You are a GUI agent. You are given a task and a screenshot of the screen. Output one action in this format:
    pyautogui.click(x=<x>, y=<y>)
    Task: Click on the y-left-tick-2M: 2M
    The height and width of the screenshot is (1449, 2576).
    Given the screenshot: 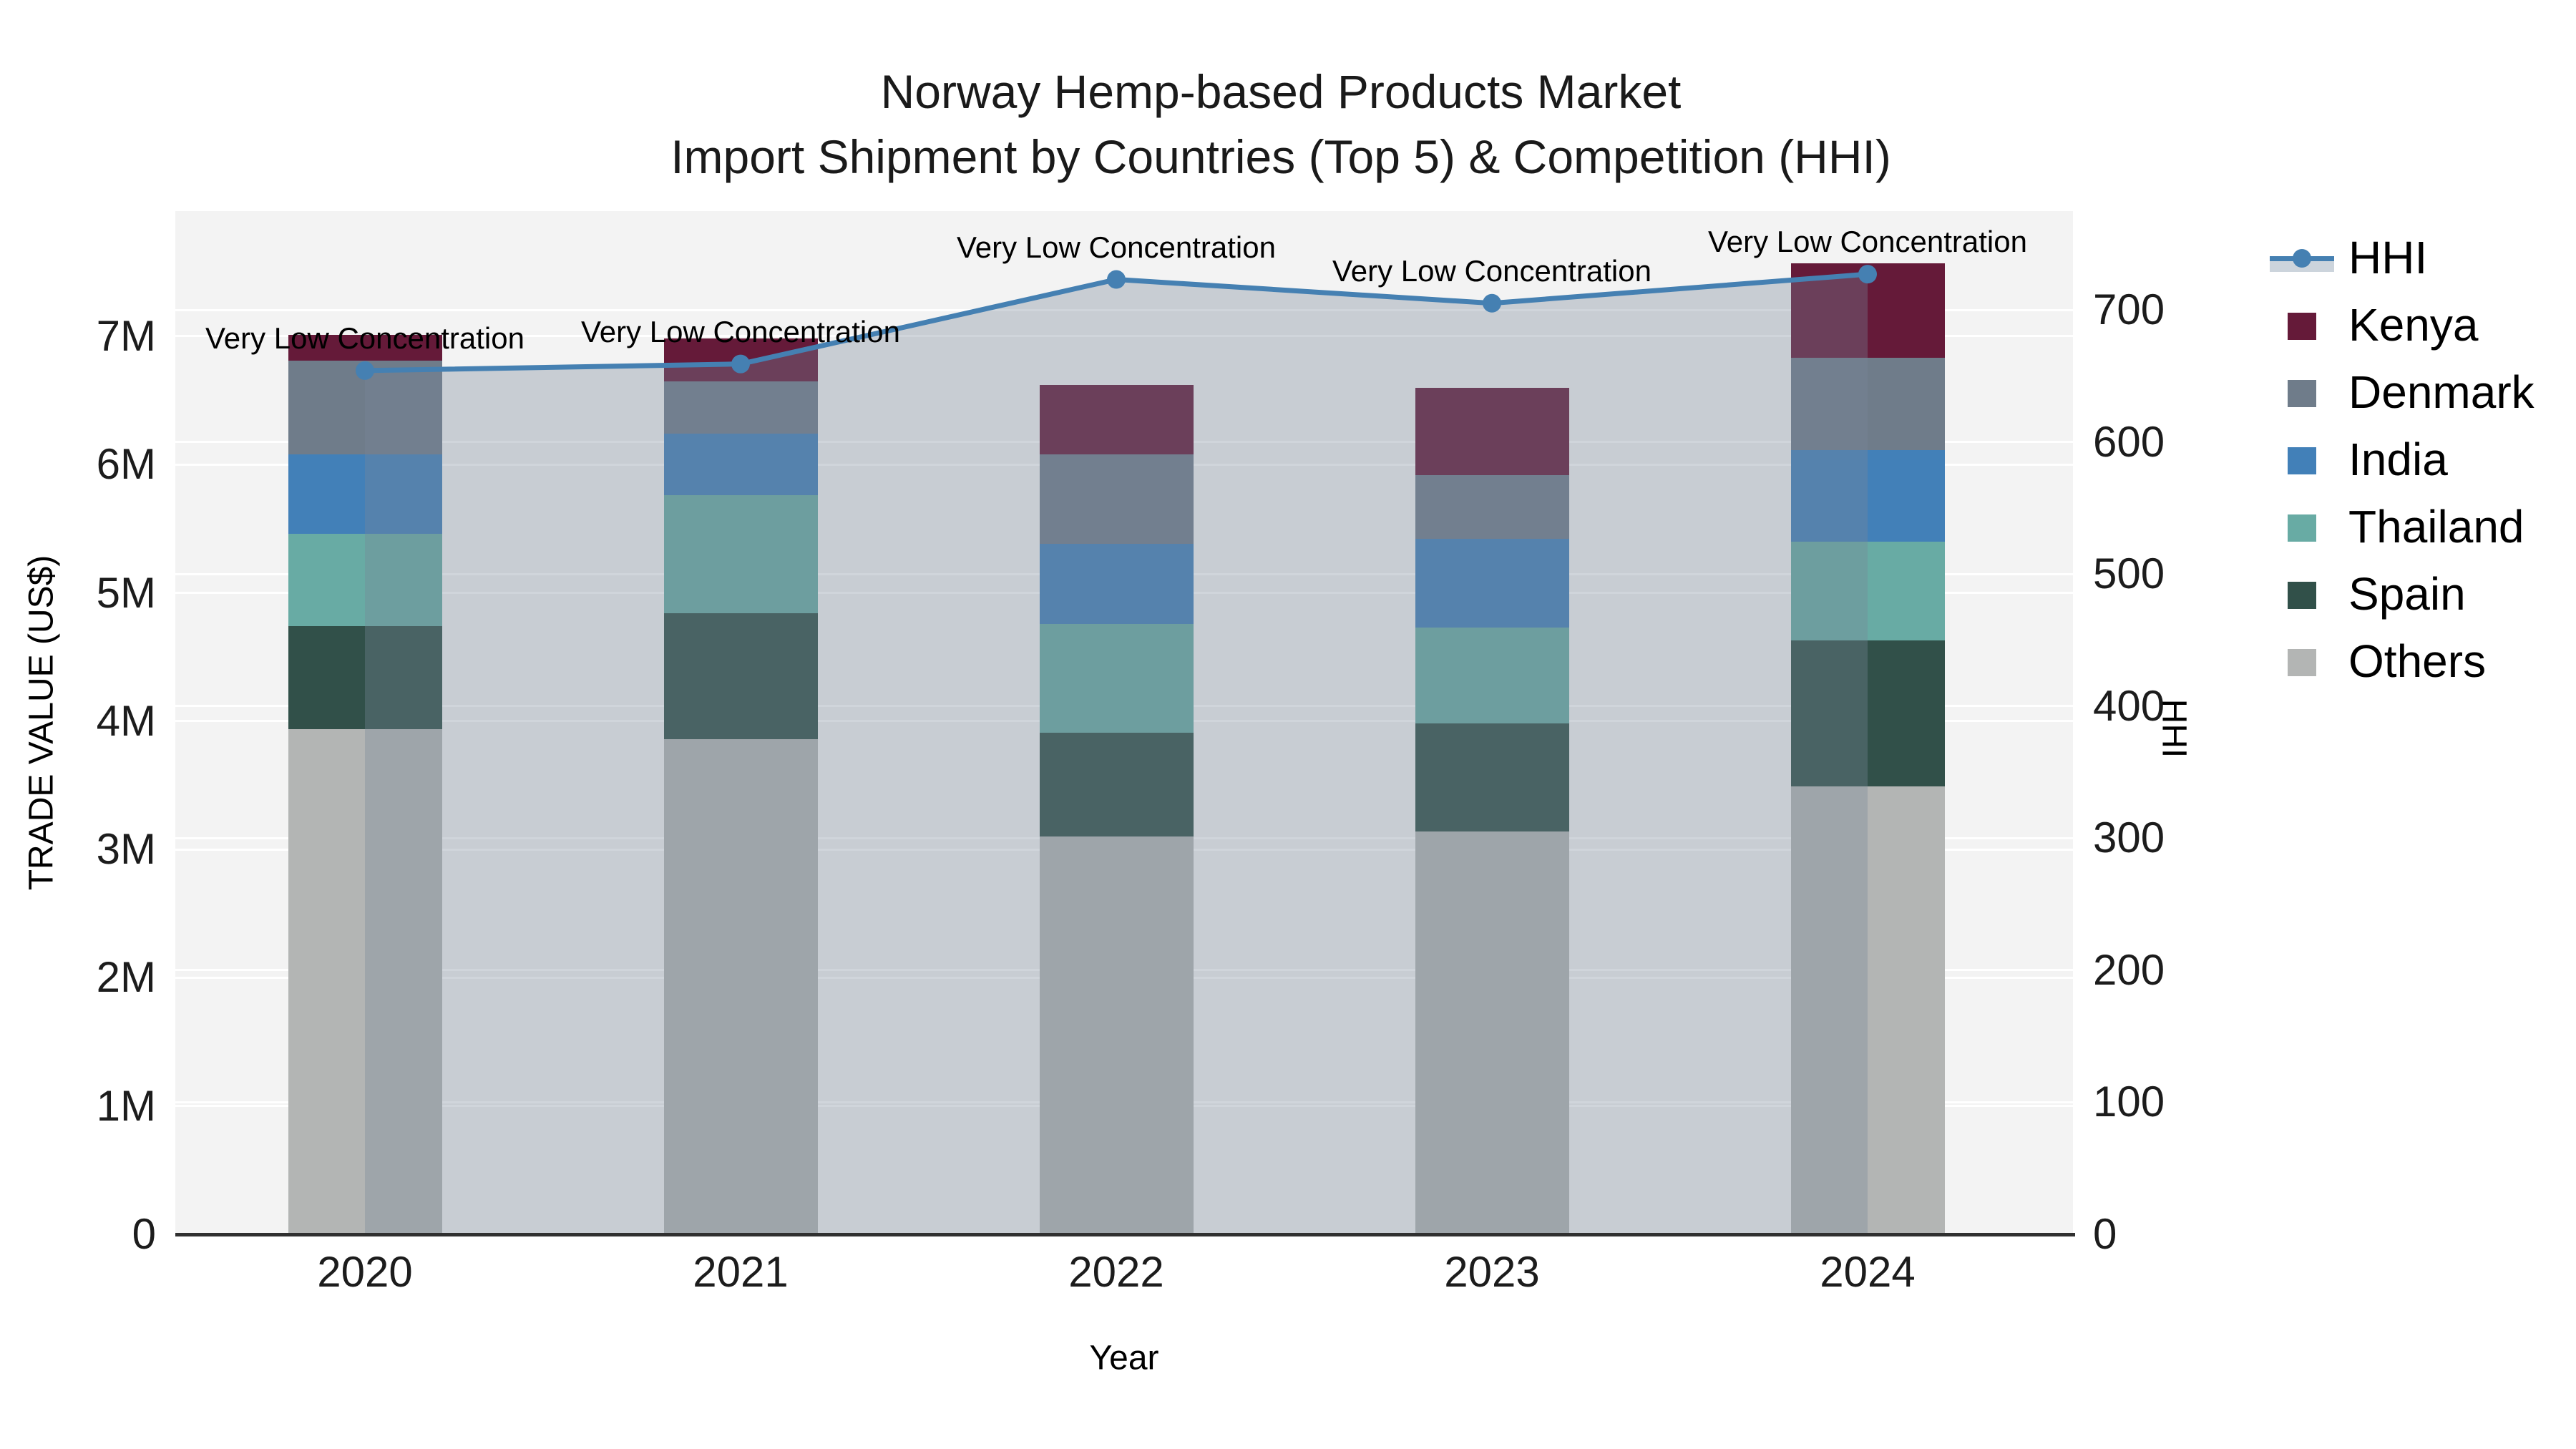 What is the action you would take?
    pyautogui.click(x=126, y=977)
    